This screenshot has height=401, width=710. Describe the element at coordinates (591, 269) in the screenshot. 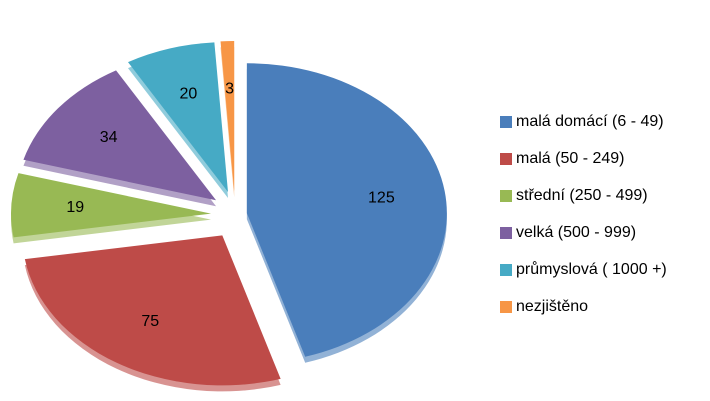

I see `legend-label: průmyslová ( 1000 +)` at that location.